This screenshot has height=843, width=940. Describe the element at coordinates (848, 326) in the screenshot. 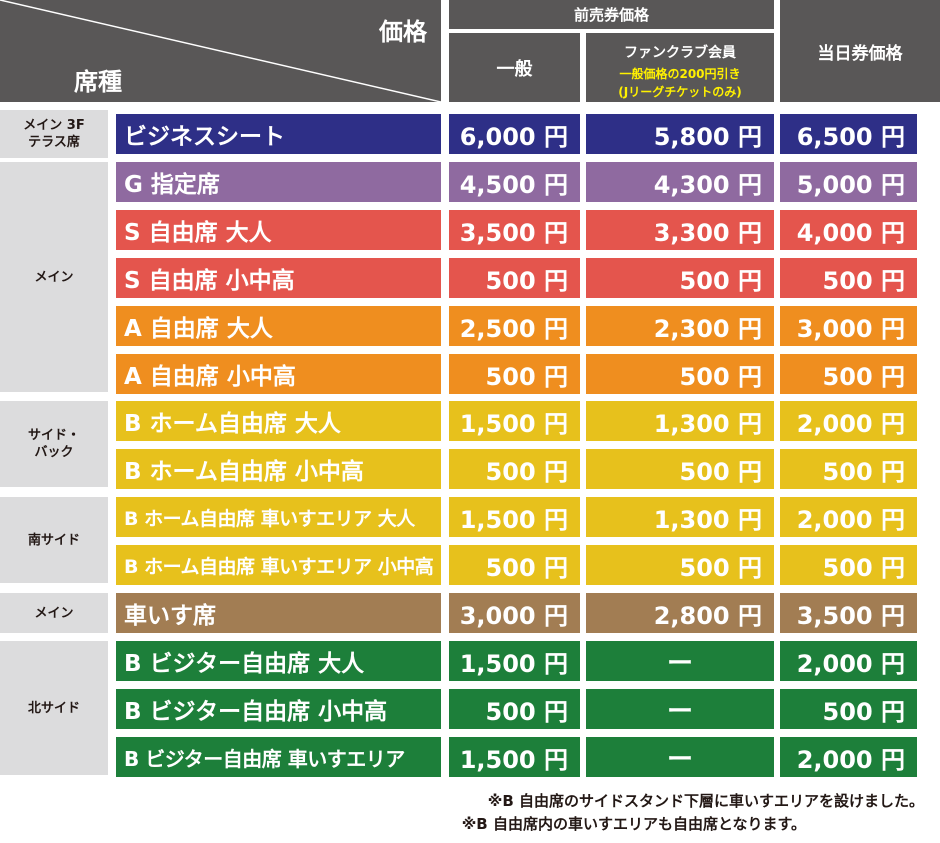

I see `price-sameday: 3,000 円` at that location.